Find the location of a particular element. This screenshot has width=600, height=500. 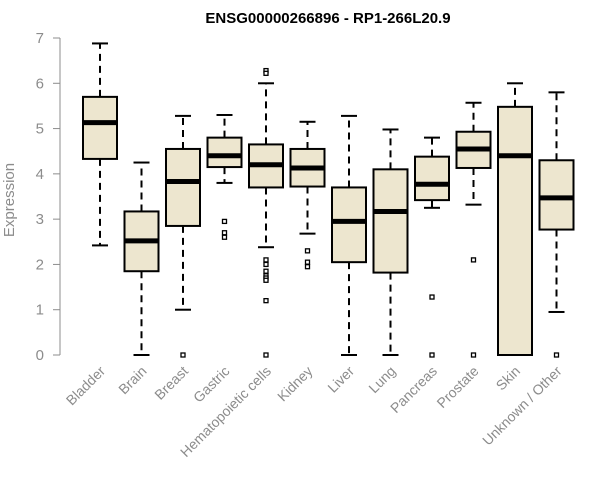

box-unknown-other is located at coordinates (556, 224).